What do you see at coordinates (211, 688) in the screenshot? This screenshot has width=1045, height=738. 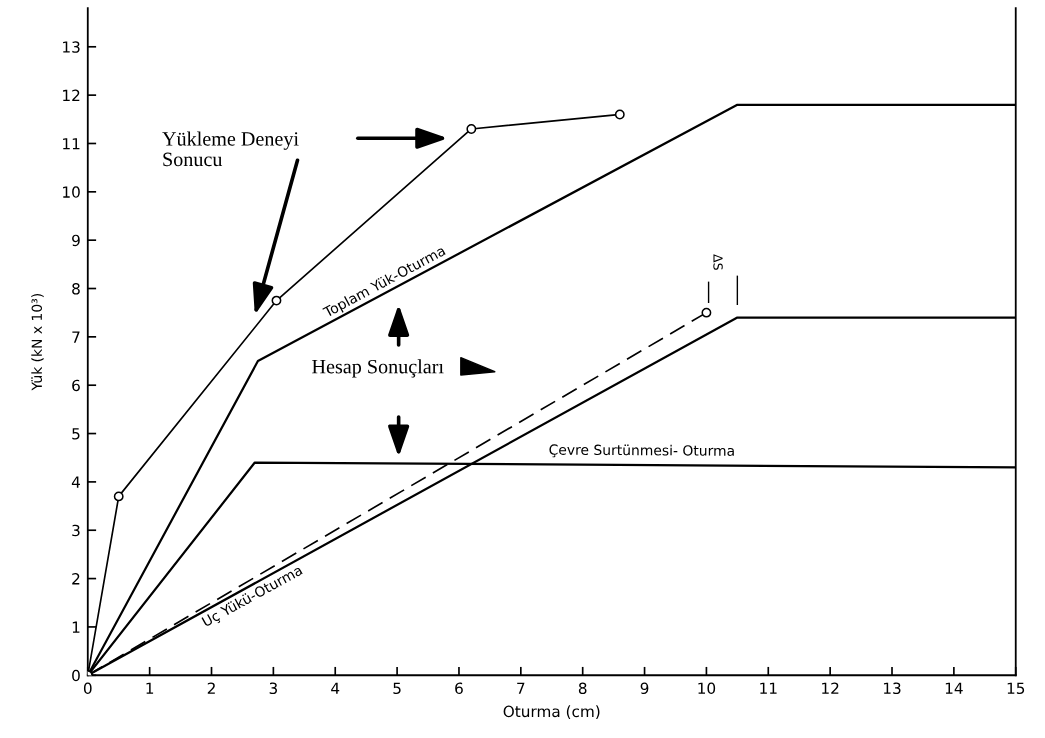 I see `x-tick-label: 2` at bounding box center [211, 688].